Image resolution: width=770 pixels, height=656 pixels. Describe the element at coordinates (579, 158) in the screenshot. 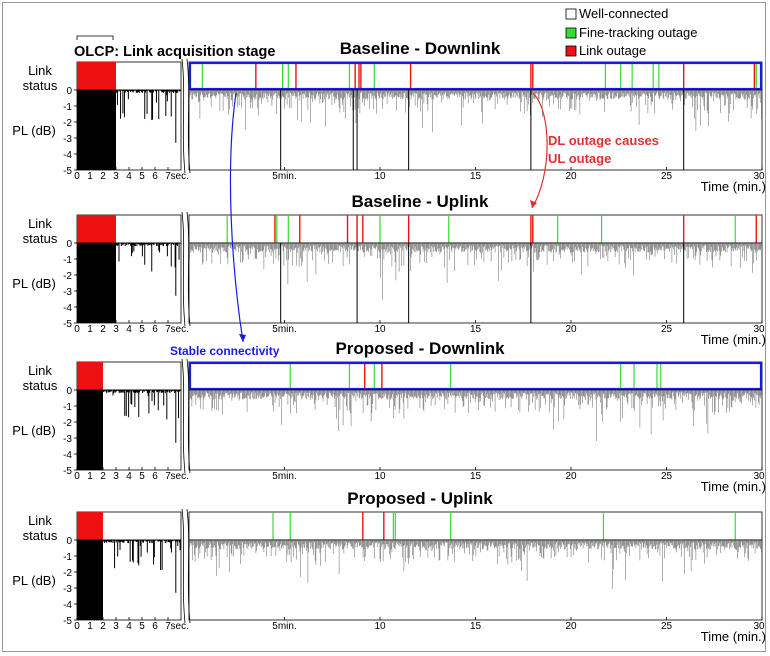

I see `dl-outage-label-line2: UL outage` at that location.